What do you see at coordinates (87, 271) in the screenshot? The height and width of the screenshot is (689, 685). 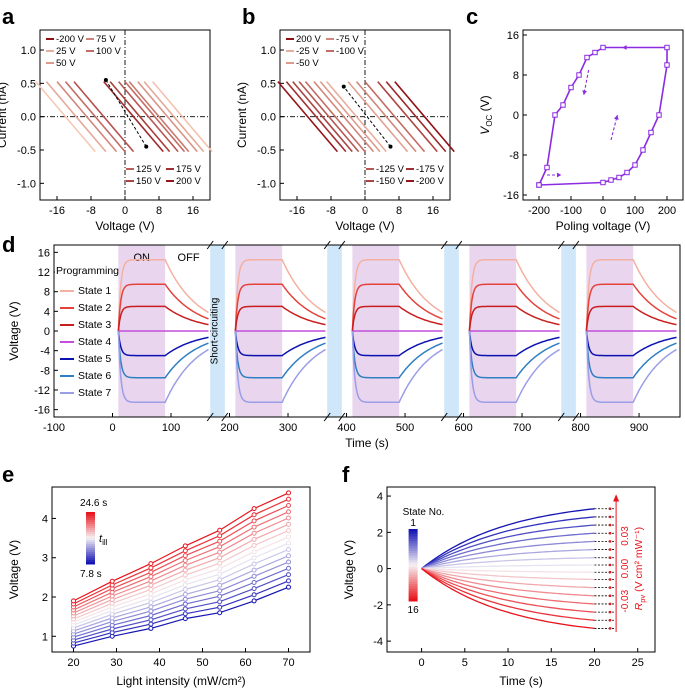 I see `legend-title: Programming` at bounding box center [87, 271].